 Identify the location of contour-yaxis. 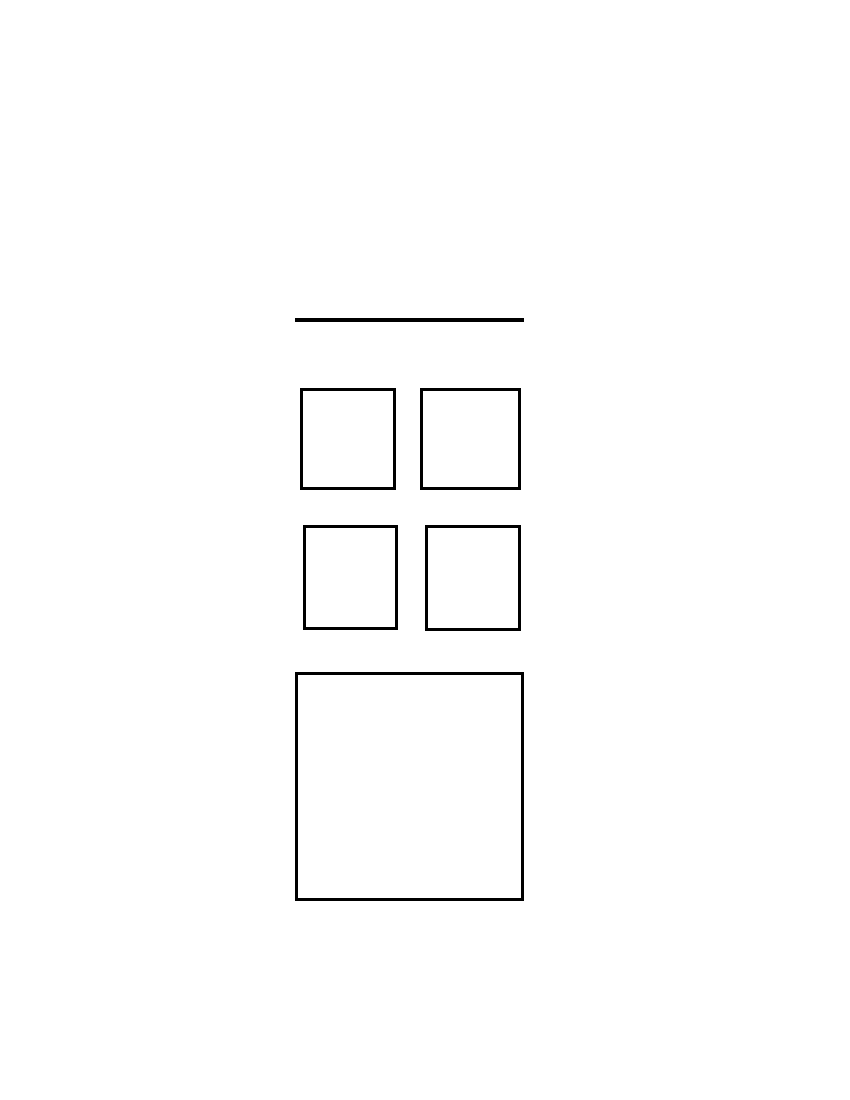
(271, 789).